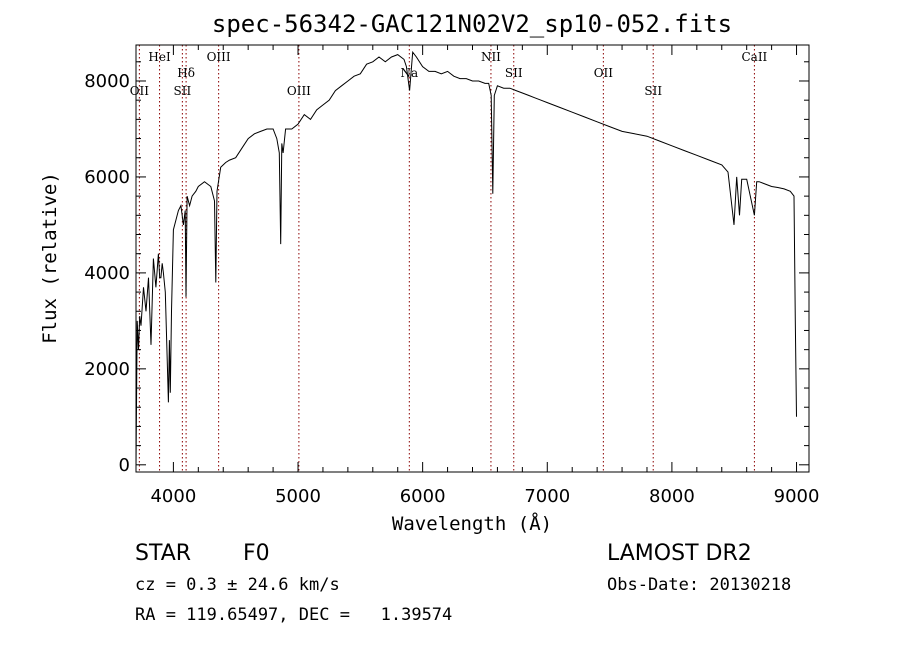  Describe the element at coordinates (409, 73) in the screenshot. I see `line-marker-label: Na` at that location.